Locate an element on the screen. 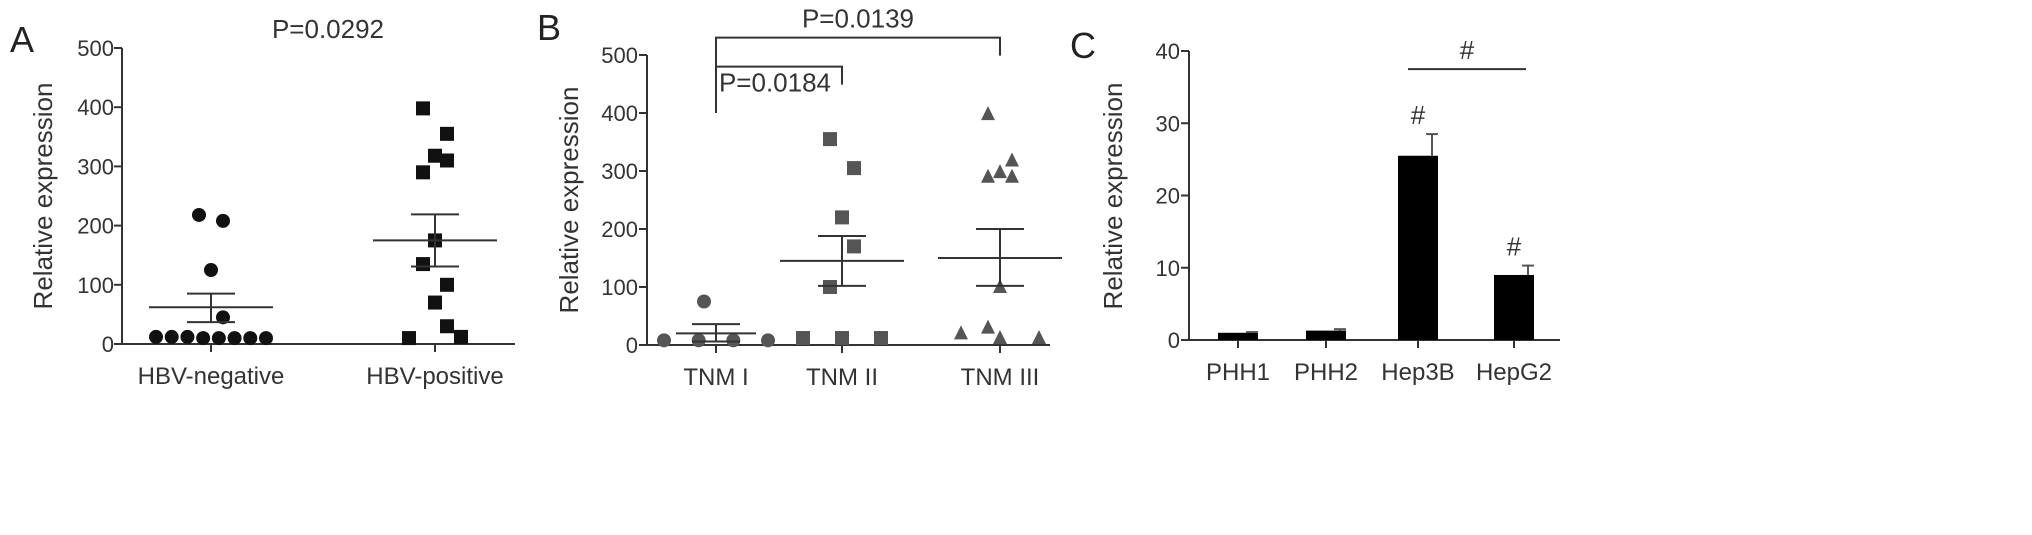  panel-a-y-axis-label: Relative expression is located at coordinates (43, 196).